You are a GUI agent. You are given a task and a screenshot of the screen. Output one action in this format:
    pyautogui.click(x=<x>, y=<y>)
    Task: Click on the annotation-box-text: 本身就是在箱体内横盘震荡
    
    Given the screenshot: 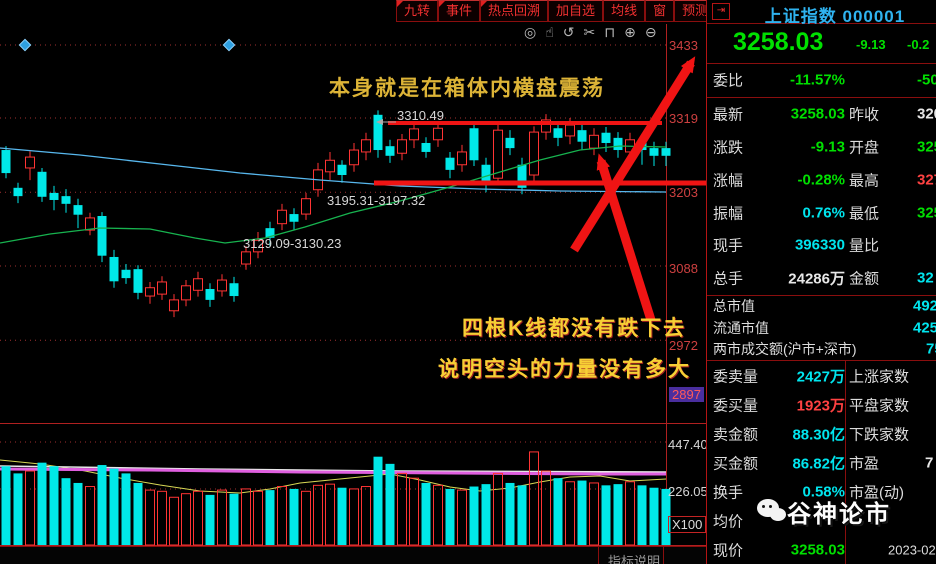 What is the action you would take?
    pyautogui.click(x=467, y=88)
    